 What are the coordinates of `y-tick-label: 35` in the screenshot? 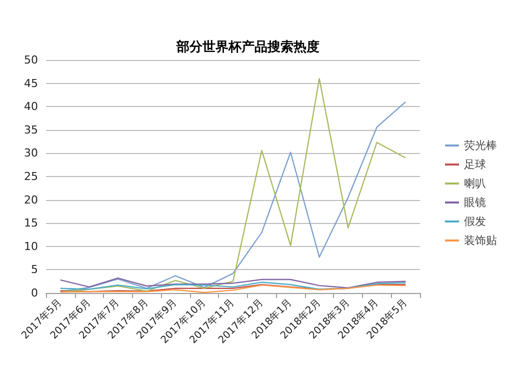 It's located at (31, 129).